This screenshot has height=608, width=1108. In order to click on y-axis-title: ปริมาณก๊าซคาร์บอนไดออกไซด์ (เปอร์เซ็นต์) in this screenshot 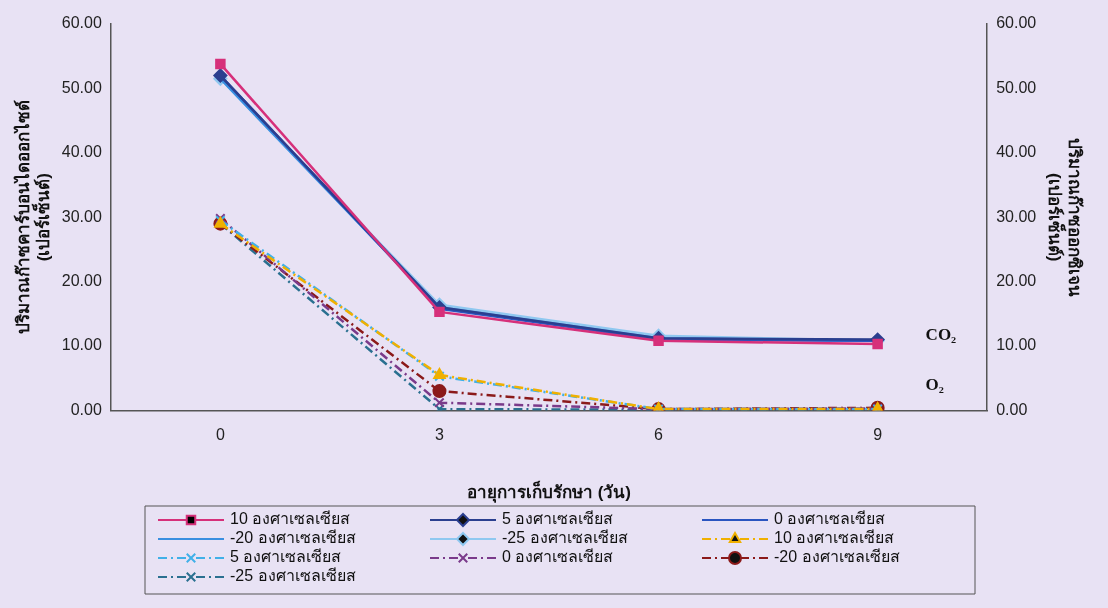, I will do `click(33, 217)`.